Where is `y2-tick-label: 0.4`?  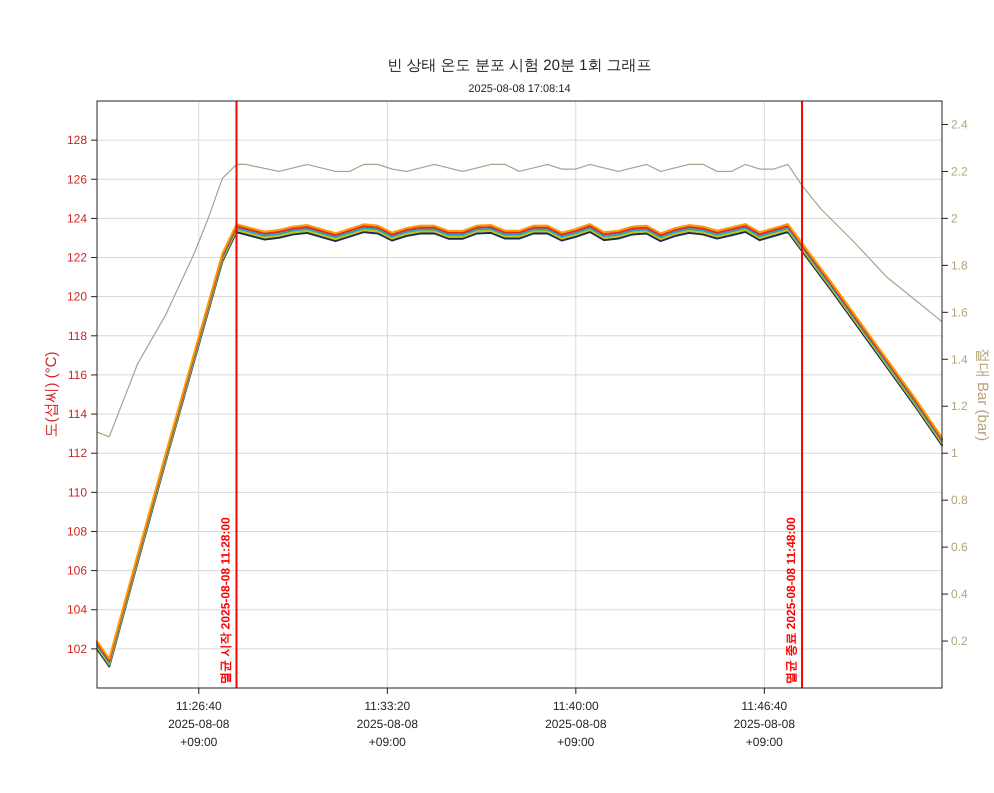 y2-tick-label: 0.4 is located at coordinates (959, 594).